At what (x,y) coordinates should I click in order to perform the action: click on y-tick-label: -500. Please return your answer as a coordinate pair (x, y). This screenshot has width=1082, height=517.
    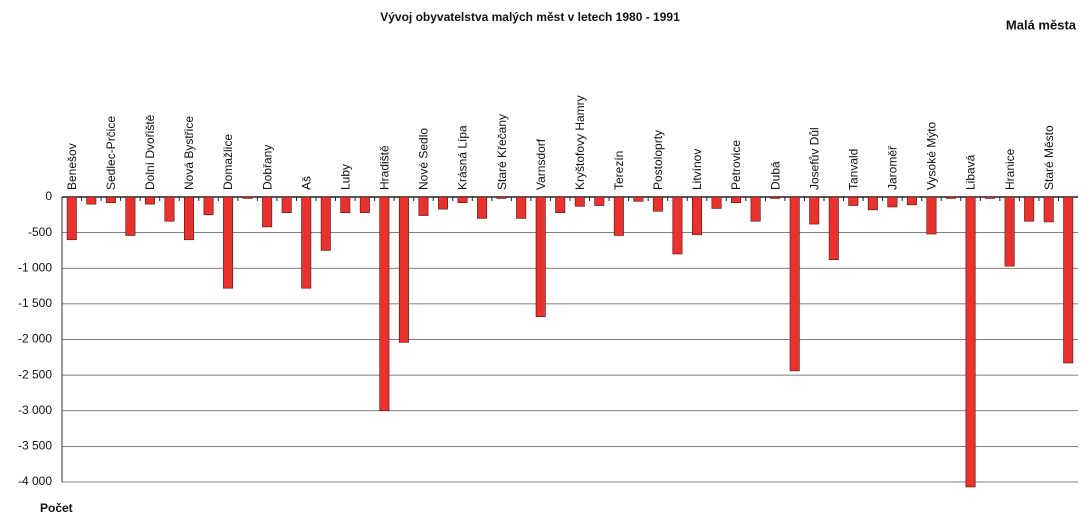
    Looking at the image, I should click on (40, 232).